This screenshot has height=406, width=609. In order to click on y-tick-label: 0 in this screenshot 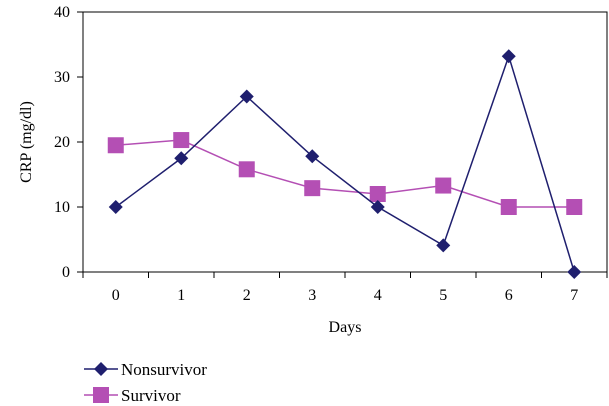, I will do `click(66, 272)`.